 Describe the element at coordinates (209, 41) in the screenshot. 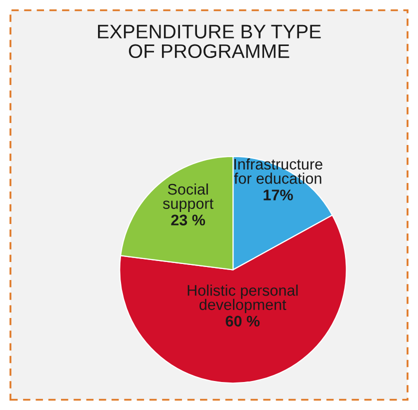

I see `chart-title: EXPENDITURE BY TYPE OF PROGRAMME` at that location.